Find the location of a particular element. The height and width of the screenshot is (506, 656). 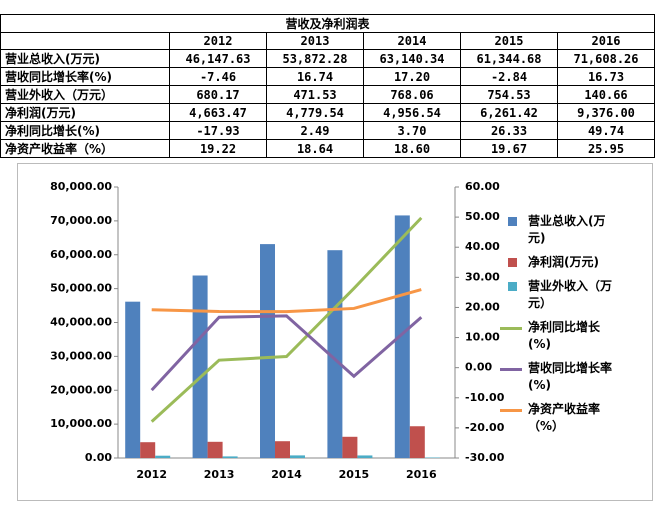

table-row: 营业外收入（万元） 680.17 471.53 768.06 754.53 140.66 is located at coordinates (327, 94).